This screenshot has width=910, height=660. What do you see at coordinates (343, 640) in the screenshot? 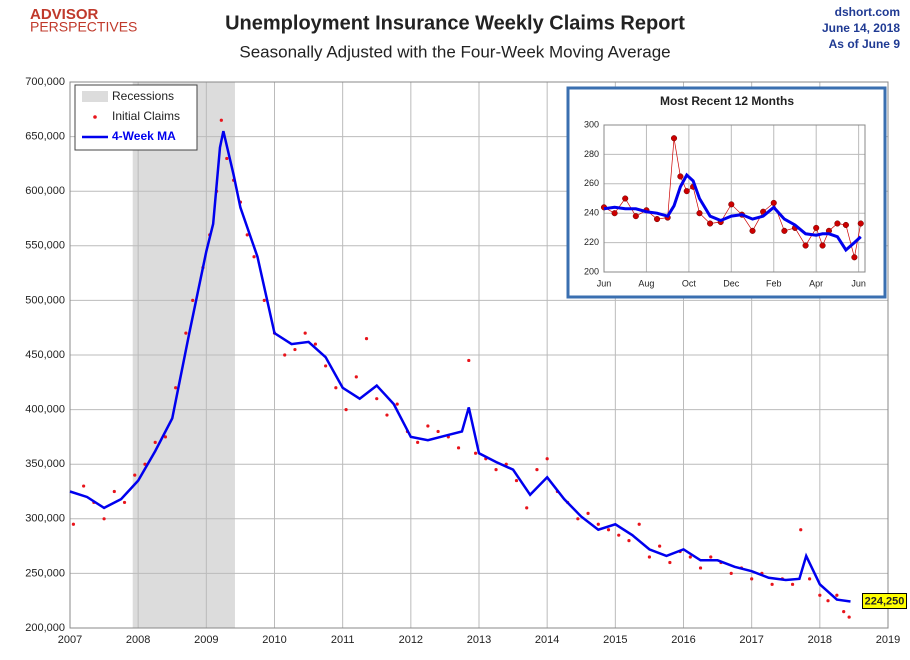
I see `x-tick-label: 2011` at bounding box center [343, 640].